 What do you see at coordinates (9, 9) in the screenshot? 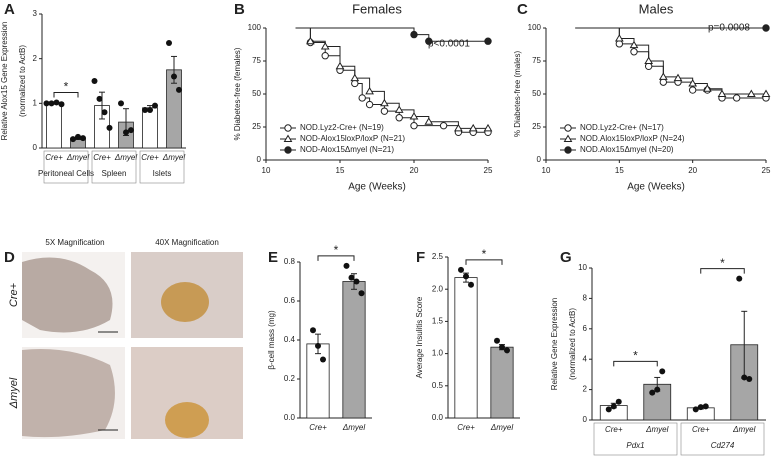
I see `panel-letter: A` at bounding box center [9, 9].